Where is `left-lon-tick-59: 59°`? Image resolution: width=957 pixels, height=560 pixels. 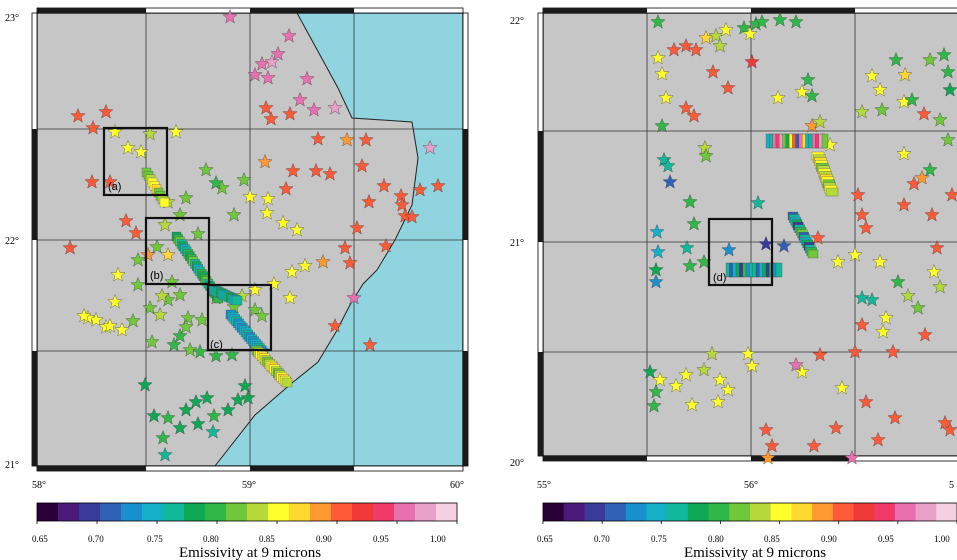 left-lon-tick-59: 59° is located at coordinates (249, 485).